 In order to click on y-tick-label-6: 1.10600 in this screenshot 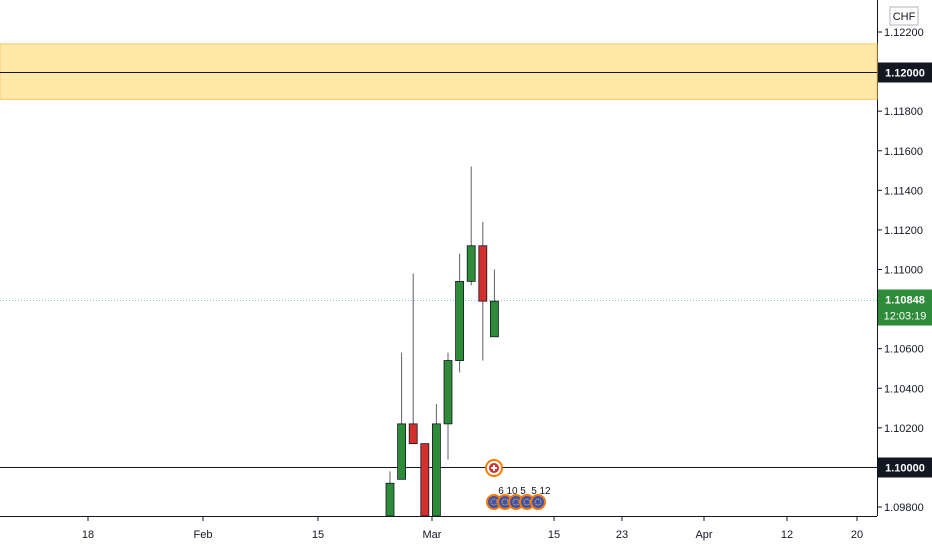, I will do `click(904, 350)`.